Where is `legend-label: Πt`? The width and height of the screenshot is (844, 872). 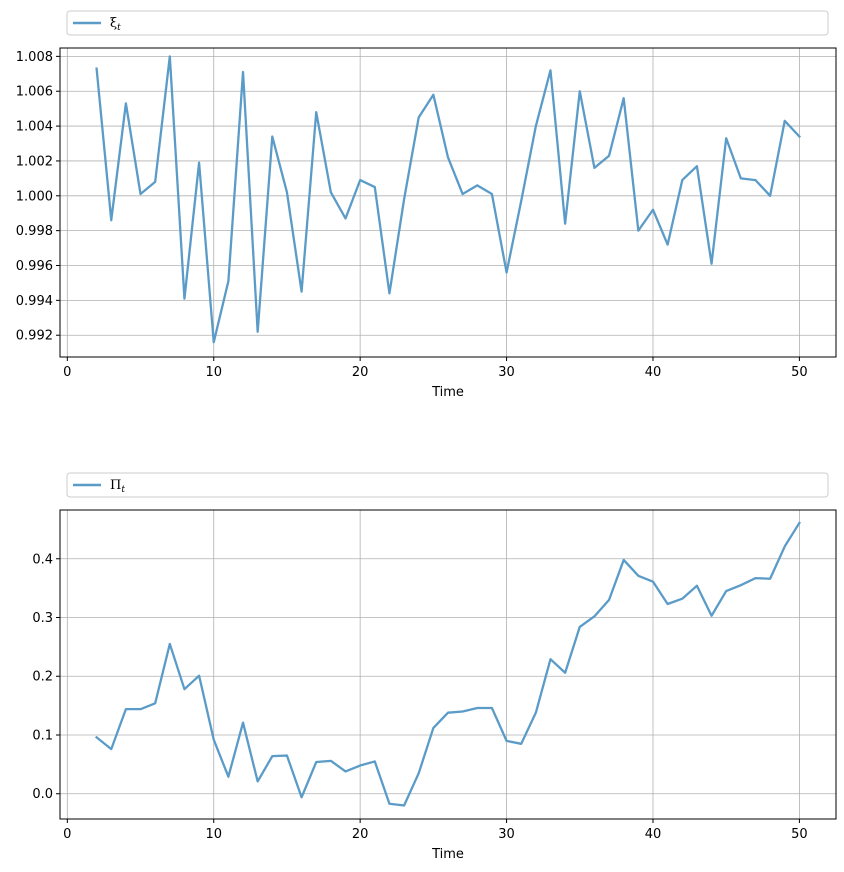 legend-label: Πt is located at coordinates (117, 486).